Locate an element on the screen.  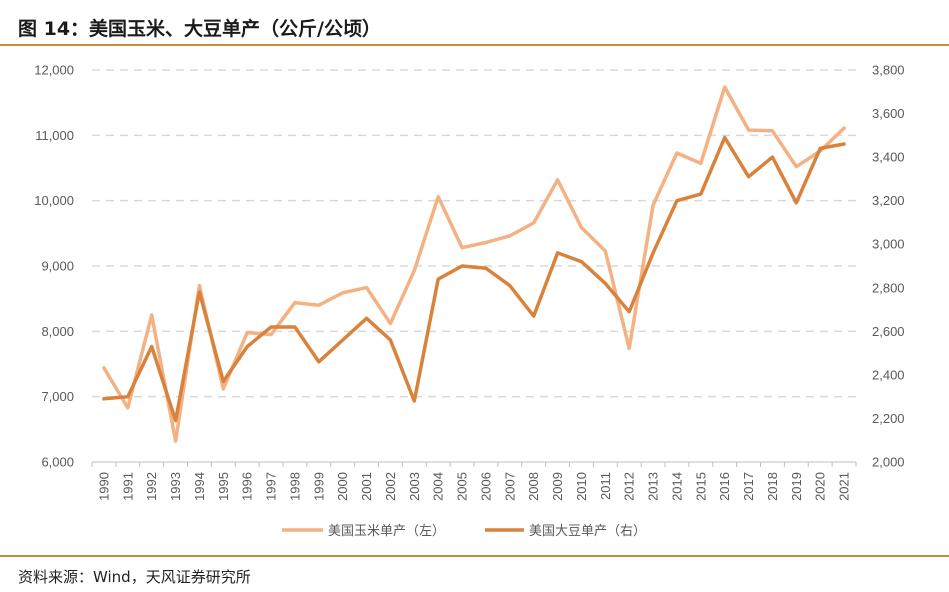
x-axis-tick-label: 2005 is located at coordinates (462, 486).